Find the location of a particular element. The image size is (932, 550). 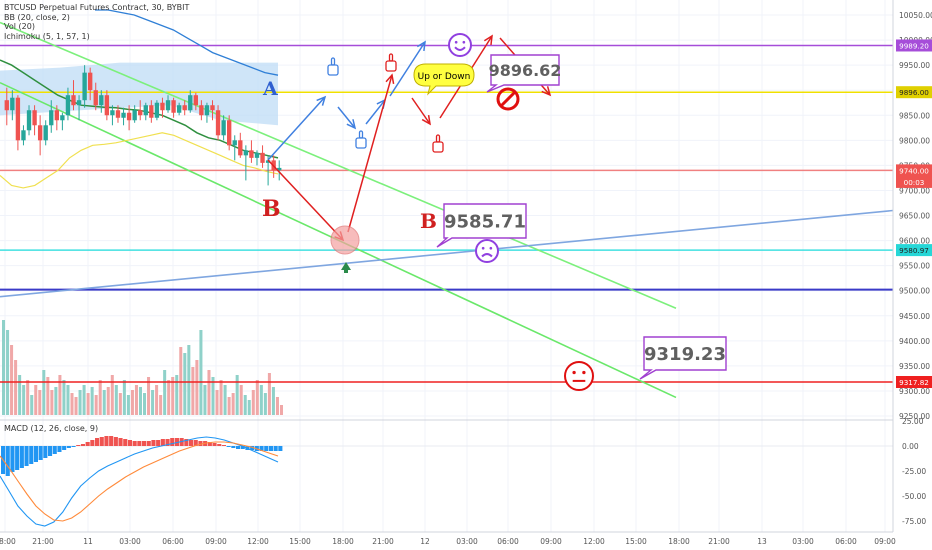

time-tick-label: 12 is located at coordinates (425, 541).